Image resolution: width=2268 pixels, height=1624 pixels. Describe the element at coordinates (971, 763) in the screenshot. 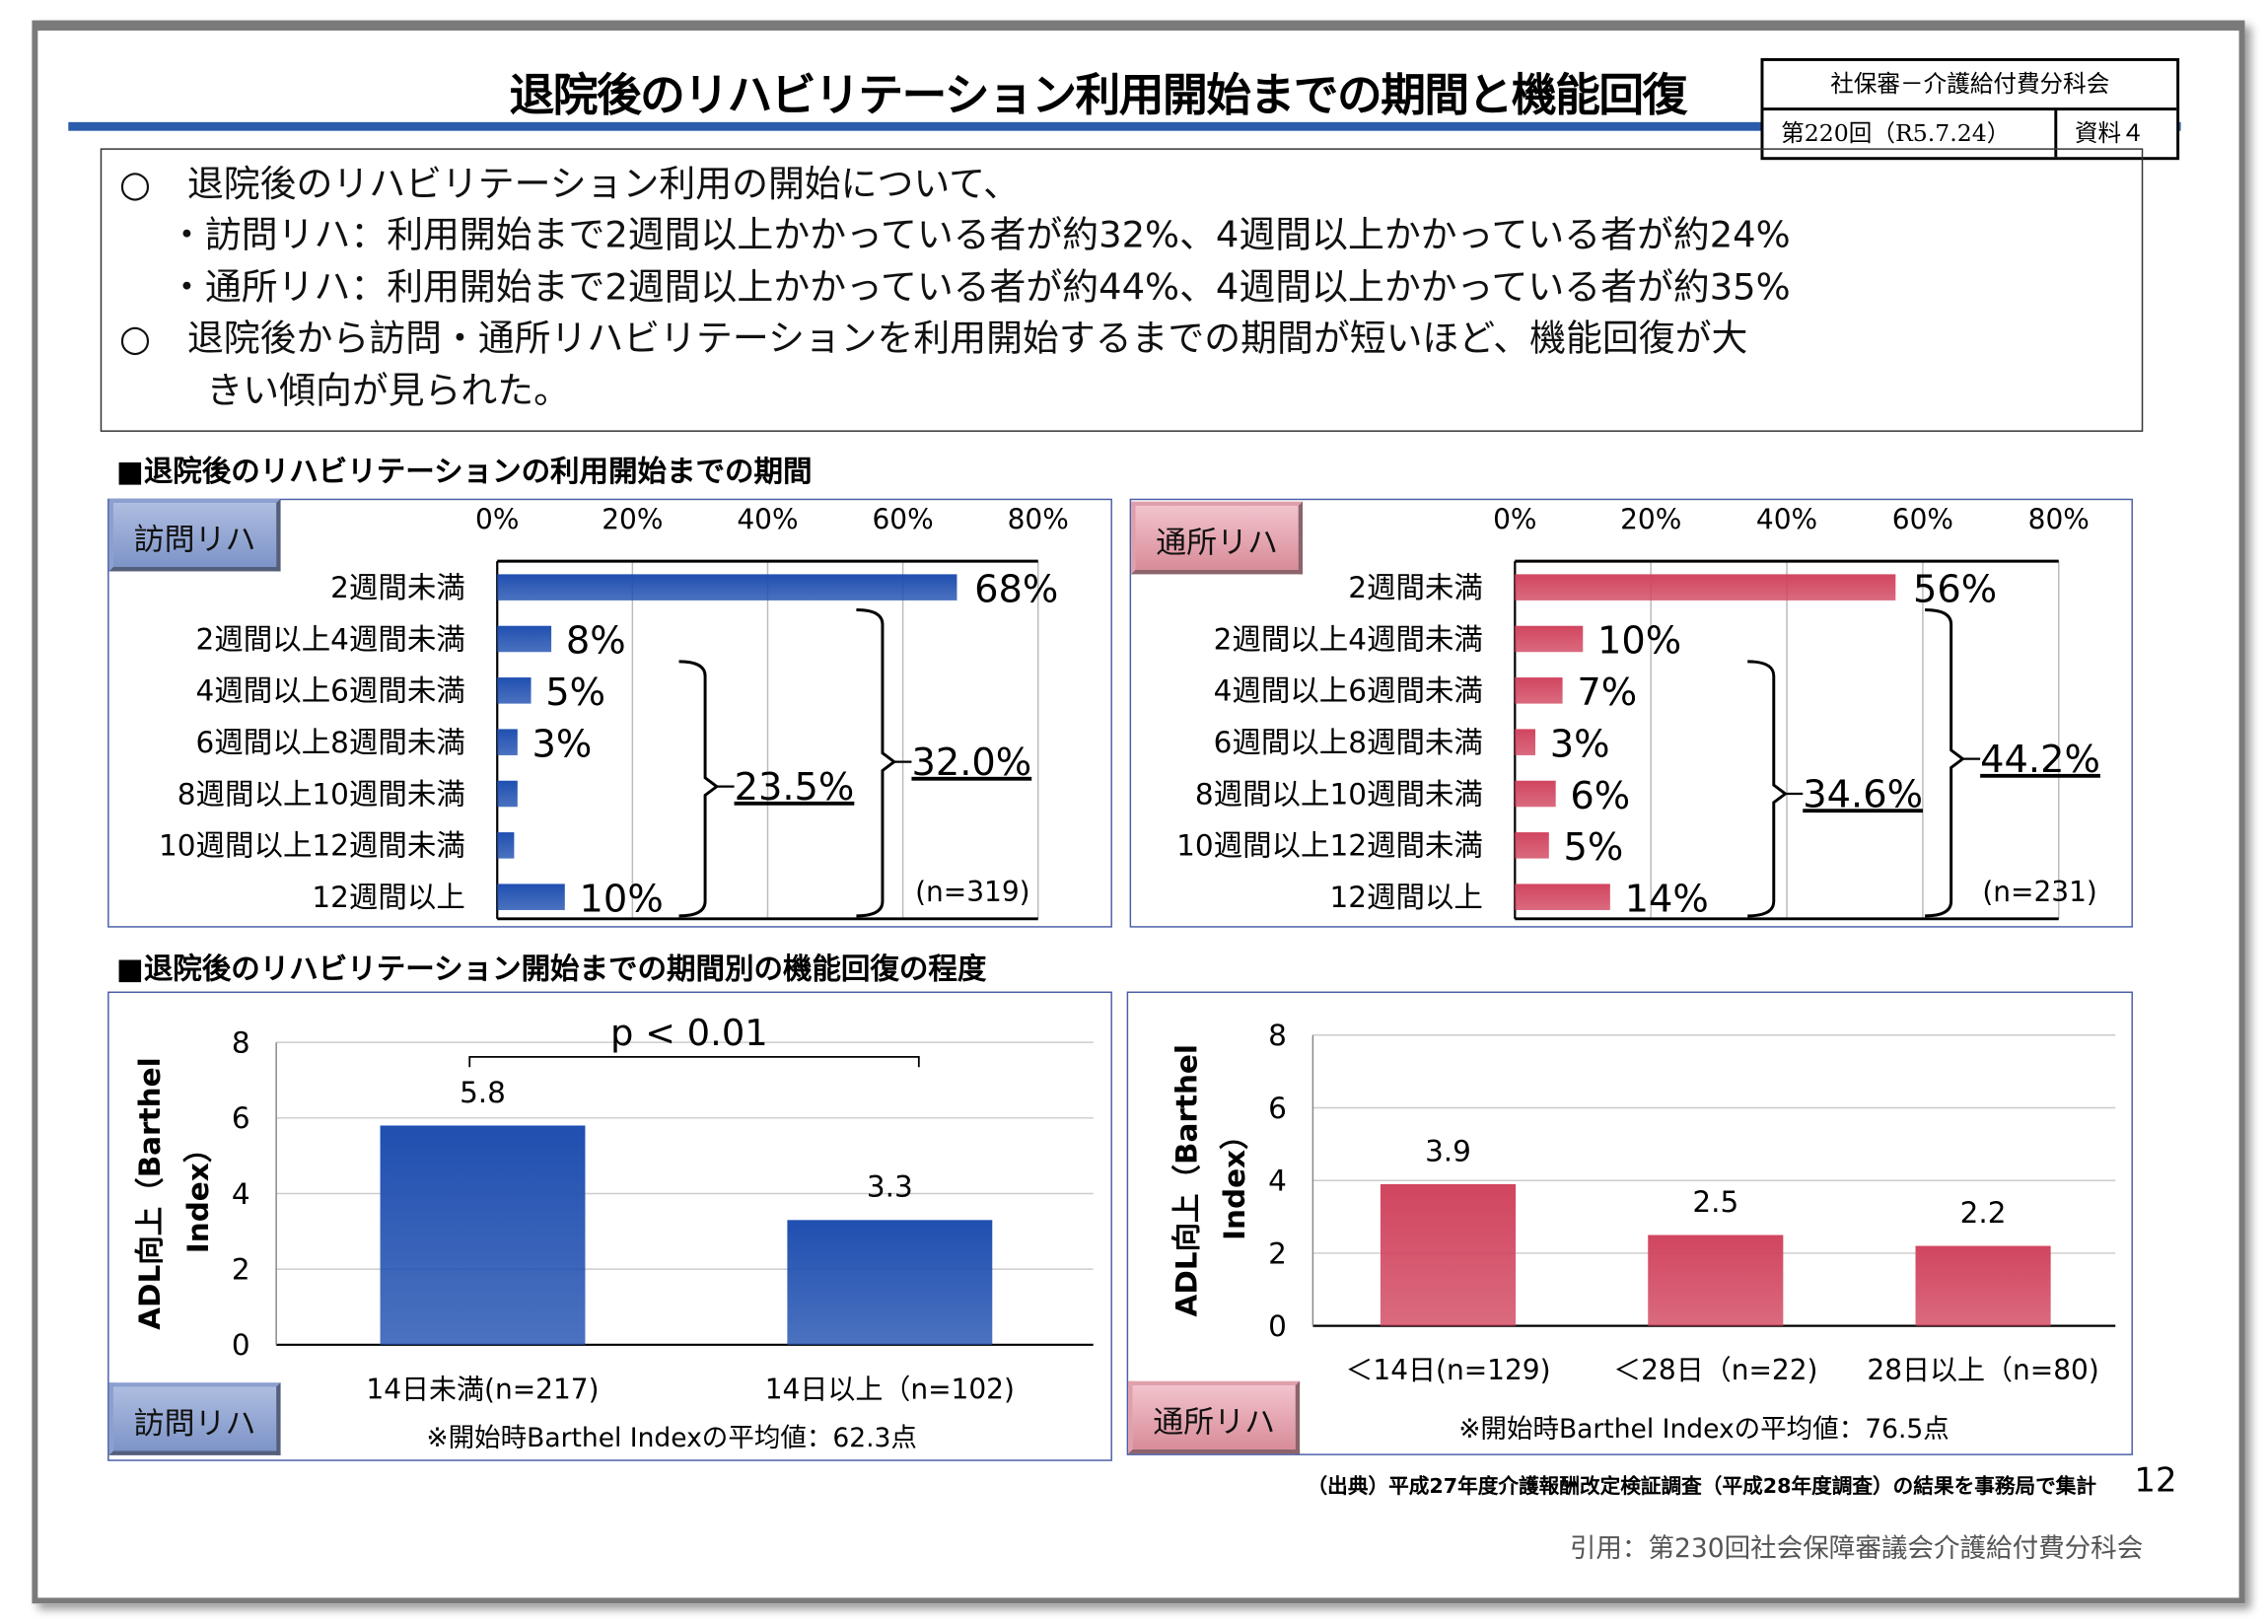

I see `bracket-label: 32.0%` at that location.